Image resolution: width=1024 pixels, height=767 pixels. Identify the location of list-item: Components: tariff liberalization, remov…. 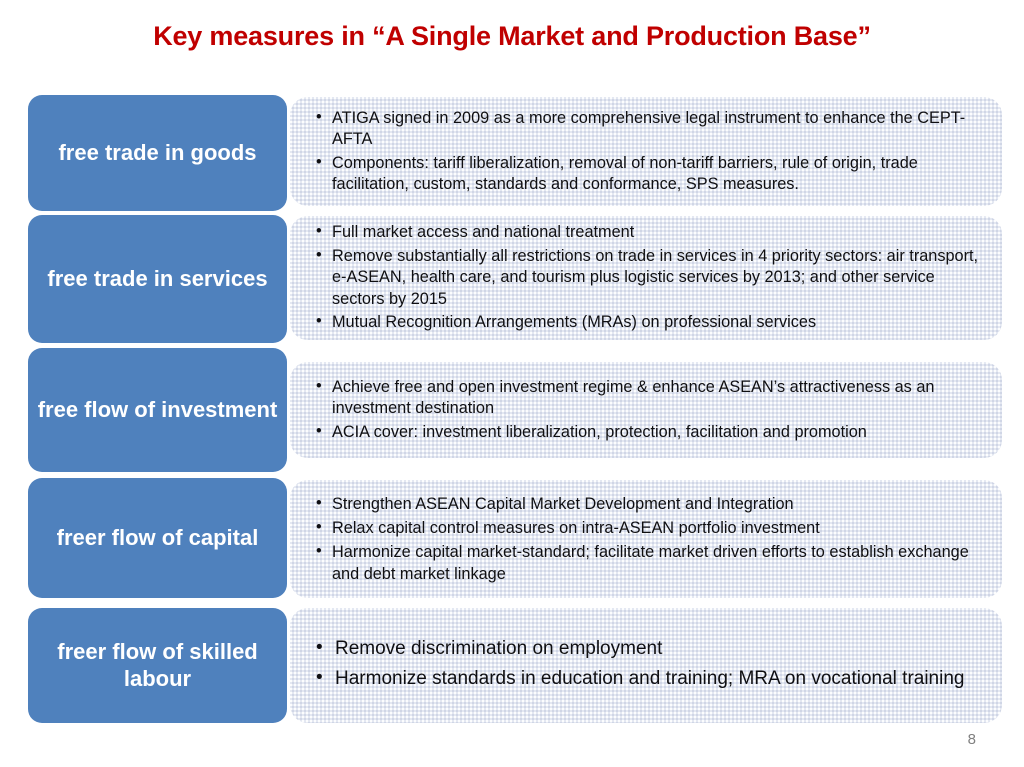
(652, 173).